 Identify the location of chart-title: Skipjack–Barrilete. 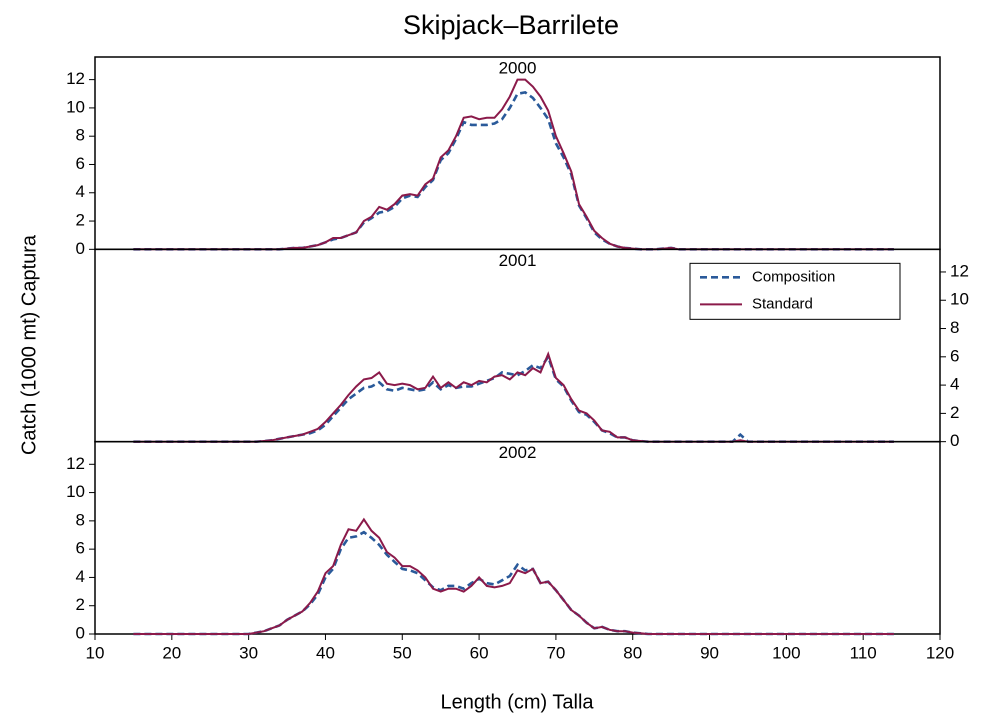
(511, 25).